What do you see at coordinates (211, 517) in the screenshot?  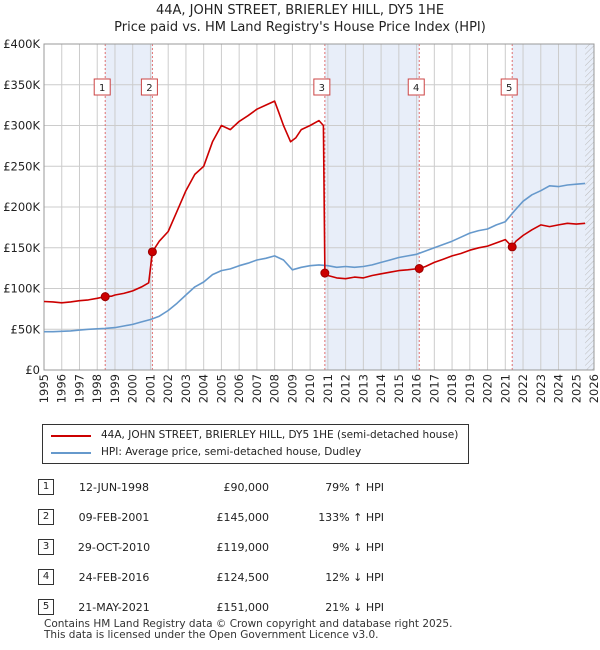 I see `table-row: 2 09-FEB-2001 £145,000 133% ↑ HPI` at bounding box center [211, 517].